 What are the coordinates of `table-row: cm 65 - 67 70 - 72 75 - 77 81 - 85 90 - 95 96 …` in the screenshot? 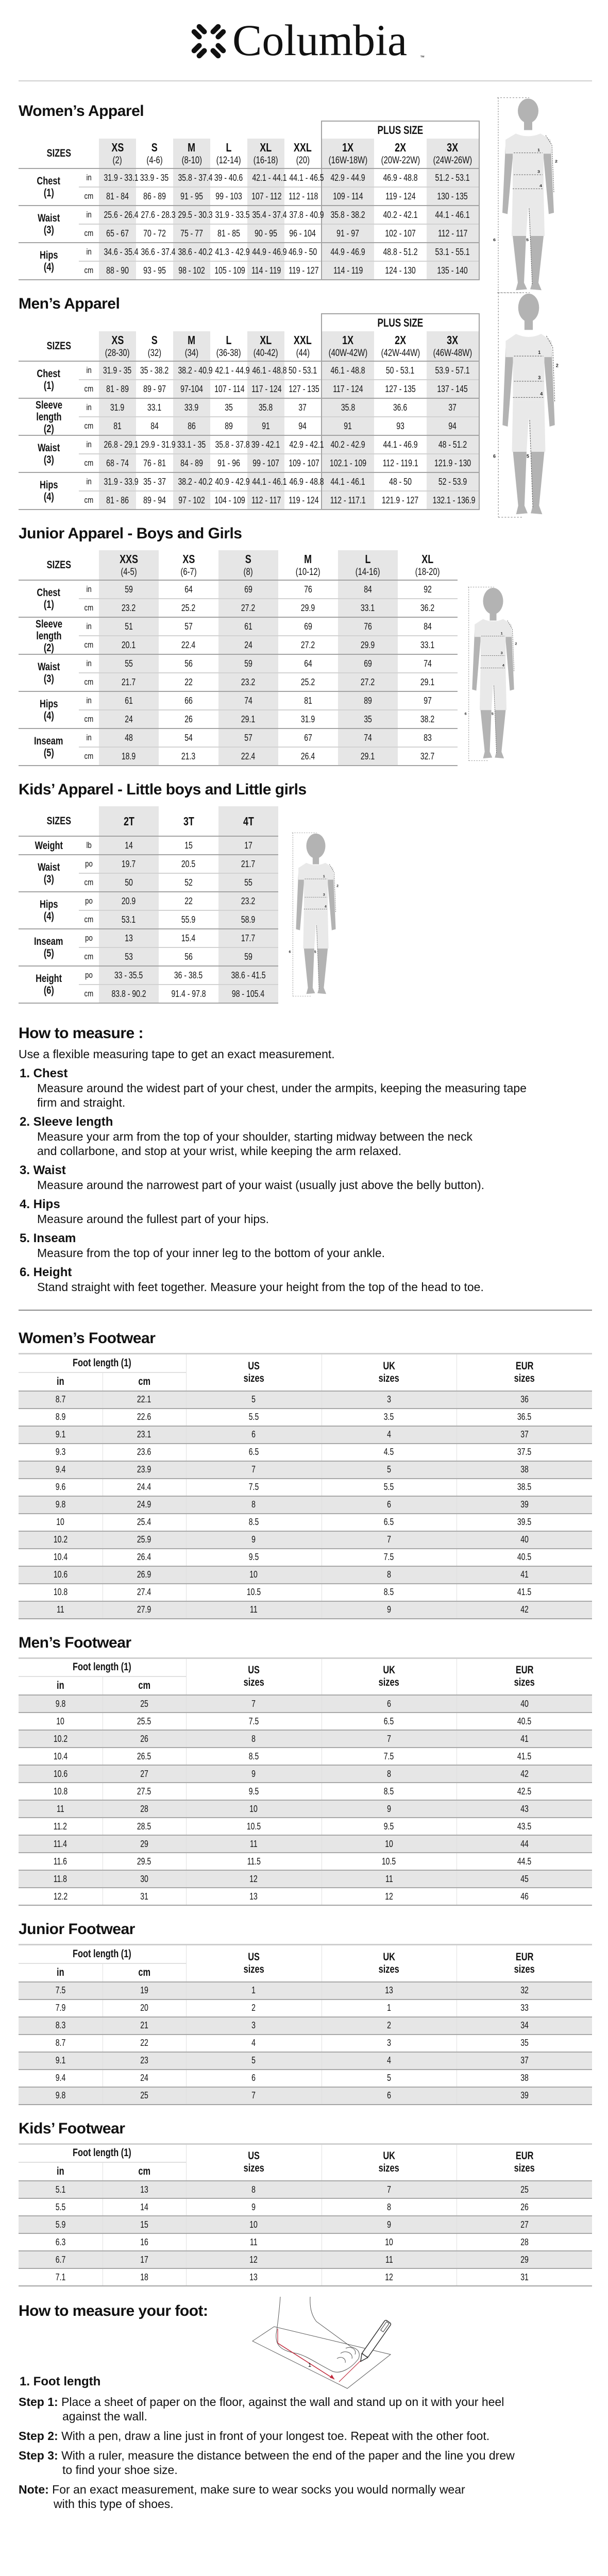 It's located at (250, 233).